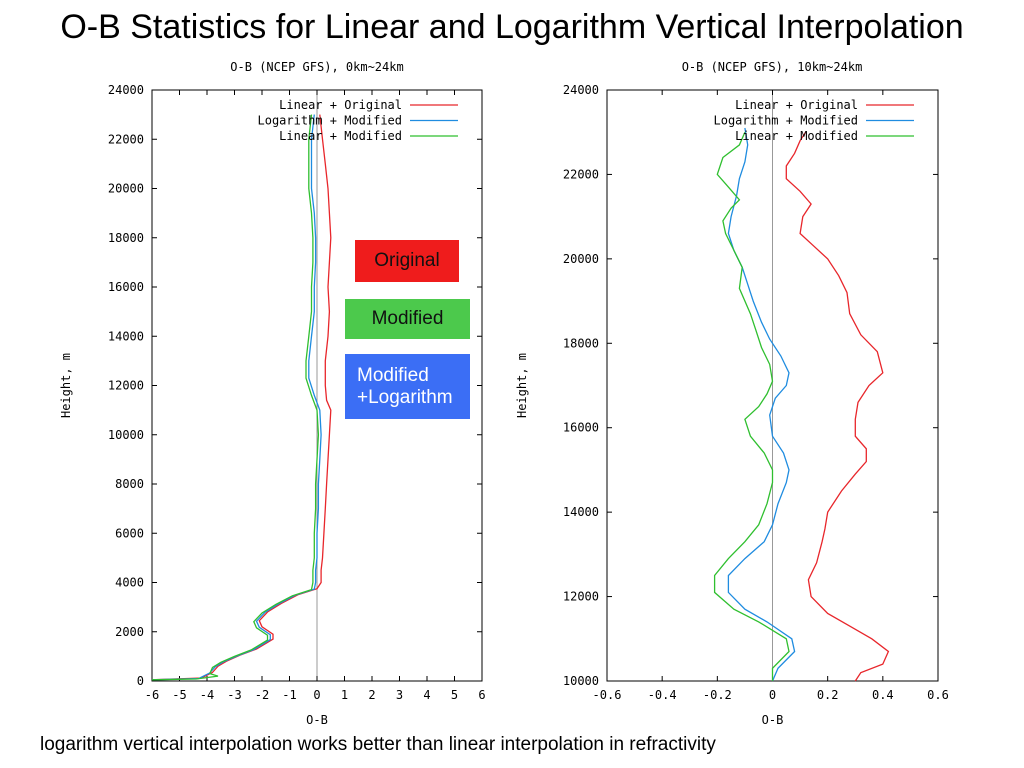 The image size is (1024, 768). I want to click on x-tick-label: -4, so click(207, 695).